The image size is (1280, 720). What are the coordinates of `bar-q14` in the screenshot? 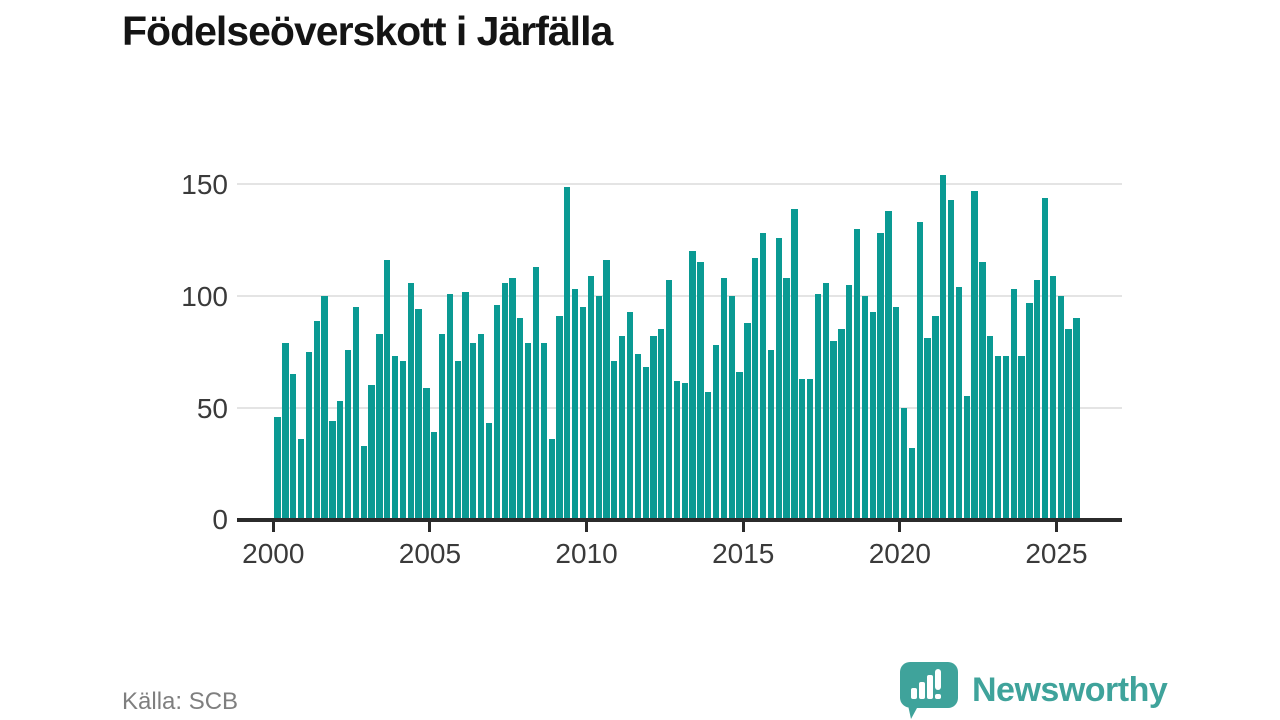 It's located at (387, 390).